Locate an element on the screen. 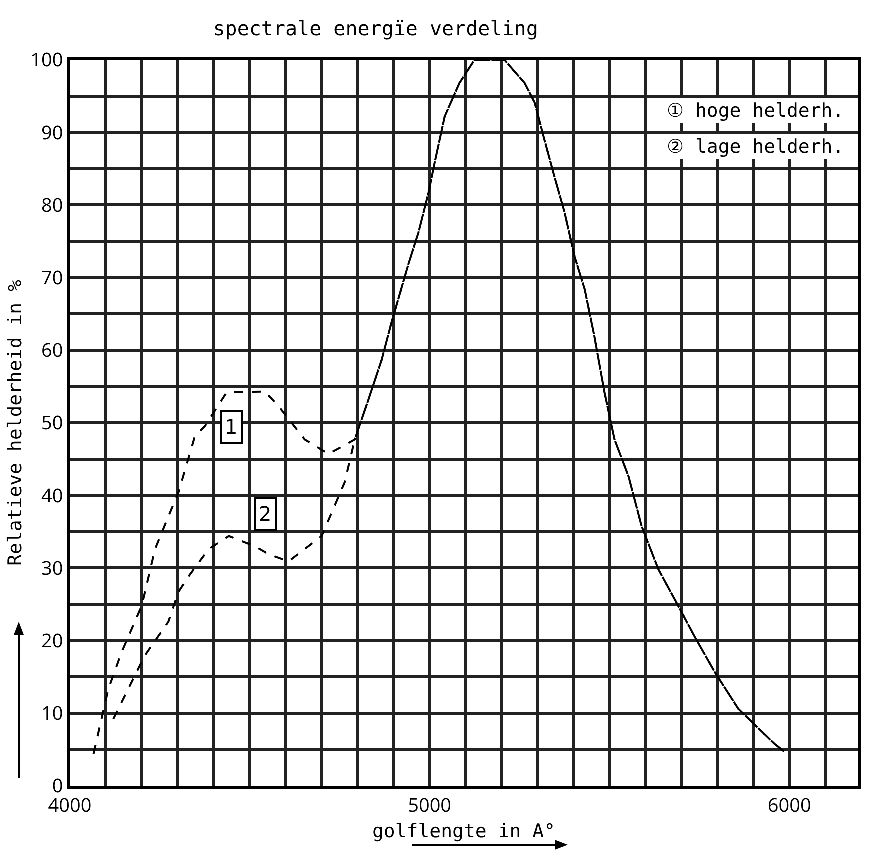 The height and width of the screenshot is (866, 874). y-tick-label: 40 is located at coordinates (52, 495).